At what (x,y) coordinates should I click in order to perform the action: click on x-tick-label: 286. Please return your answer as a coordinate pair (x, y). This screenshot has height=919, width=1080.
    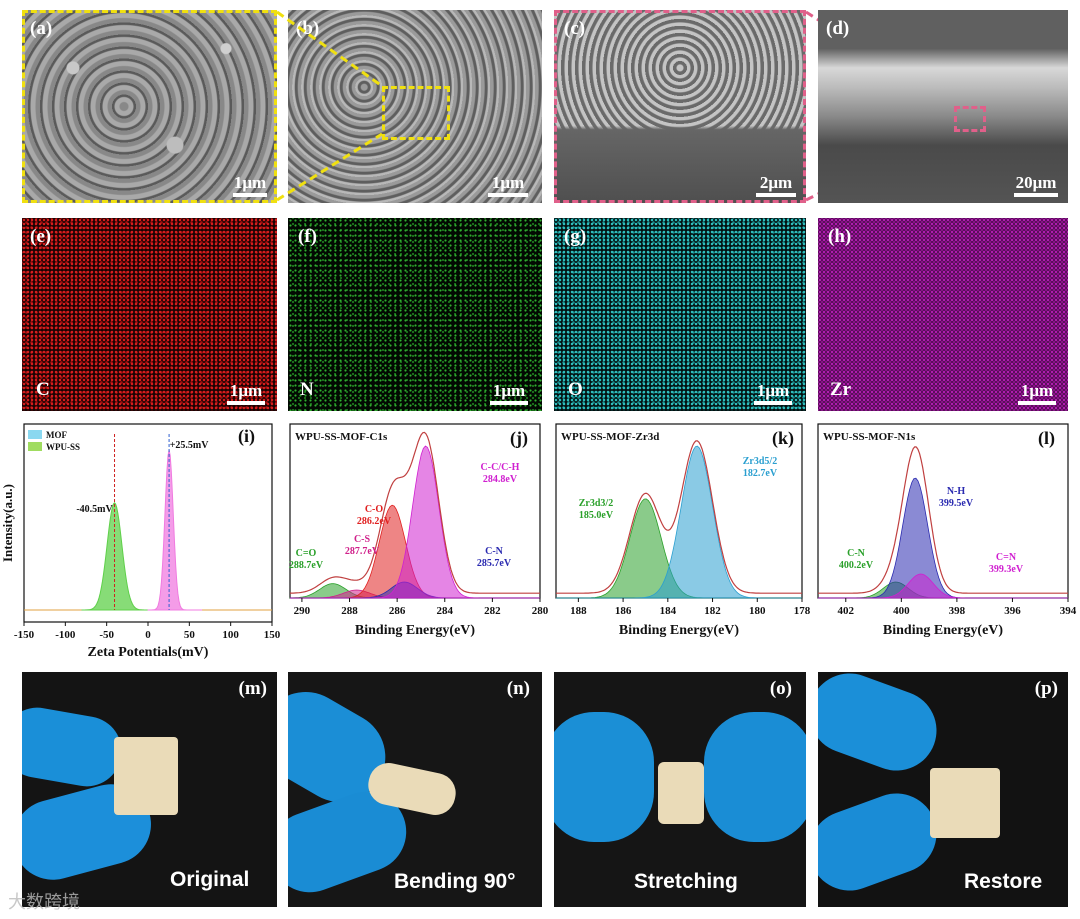
    Looking at the image, I should click on (397, 611).